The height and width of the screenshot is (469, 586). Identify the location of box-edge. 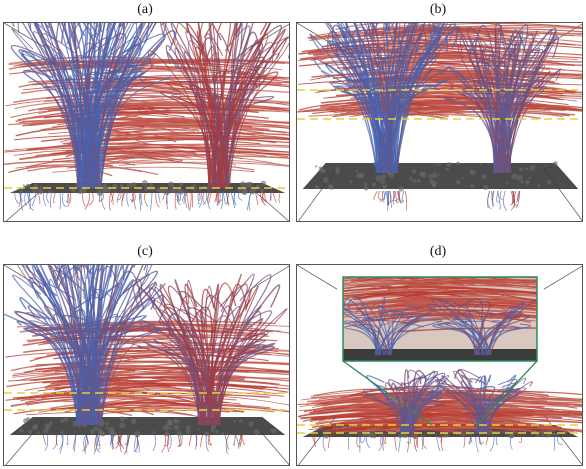
(562, 277).